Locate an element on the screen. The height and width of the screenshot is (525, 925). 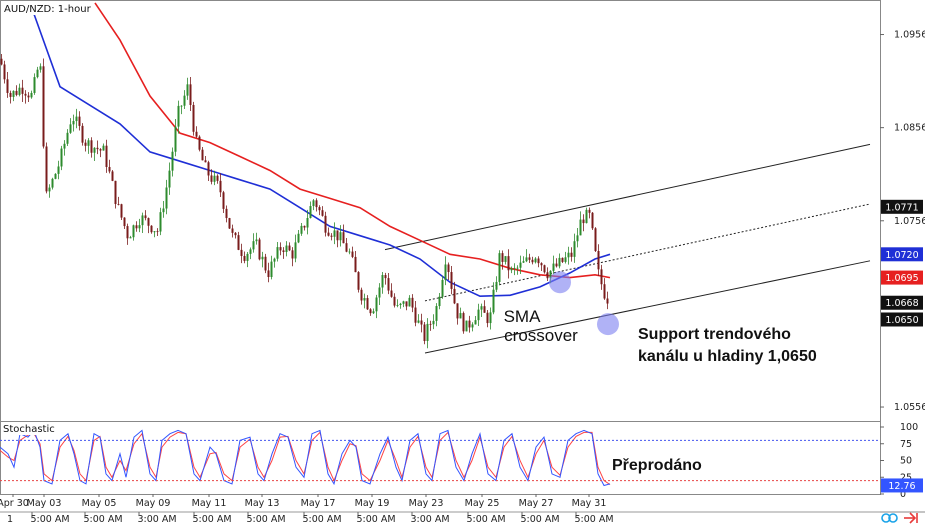
price-tick-label-2: 1.0756 is located at coordinates (909, 221).